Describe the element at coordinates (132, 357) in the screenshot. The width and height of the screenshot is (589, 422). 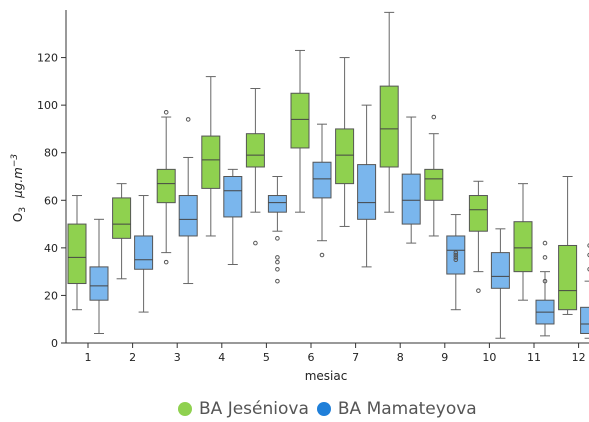
I see `x-tick-label: 2` at that location.